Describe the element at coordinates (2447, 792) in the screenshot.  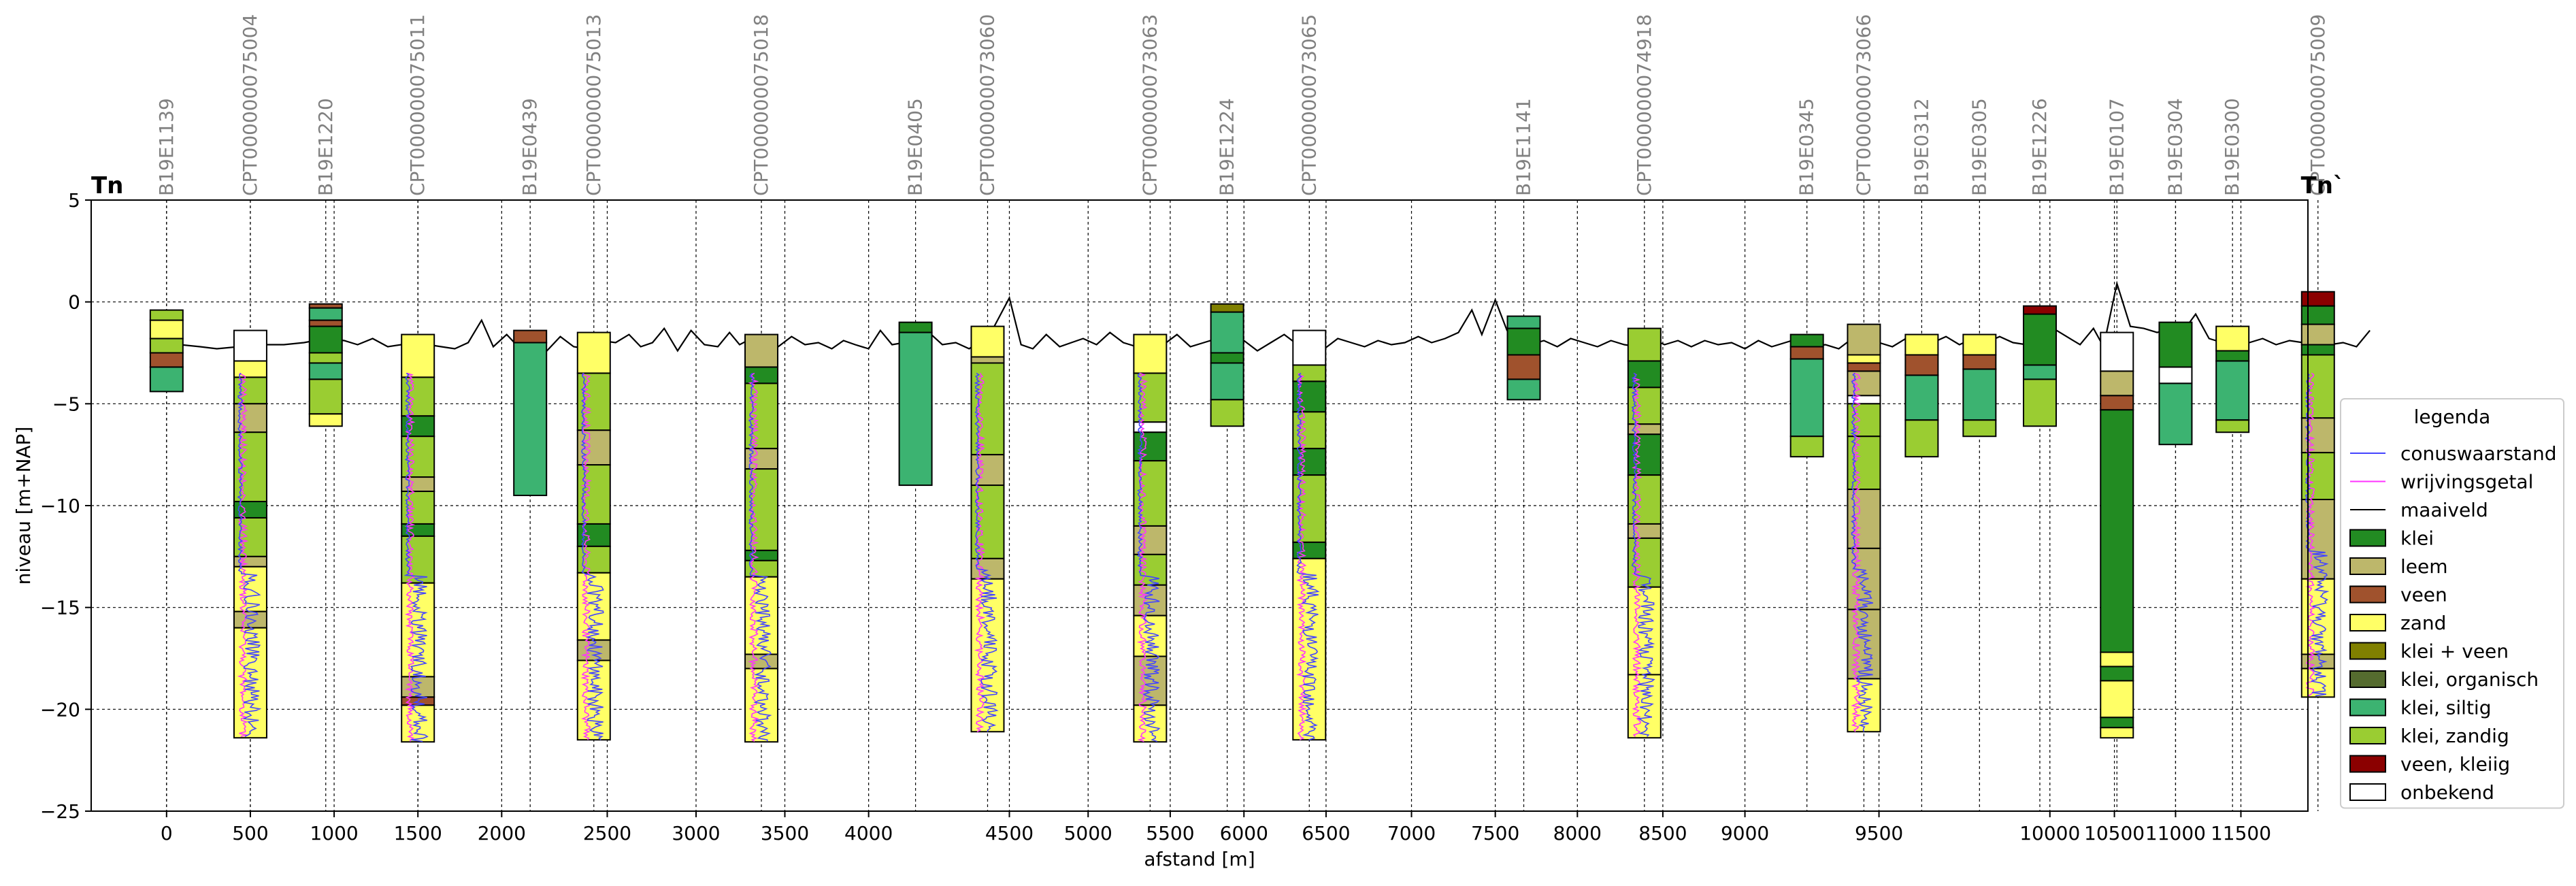
I see `legend-label: onbekend` at that location.